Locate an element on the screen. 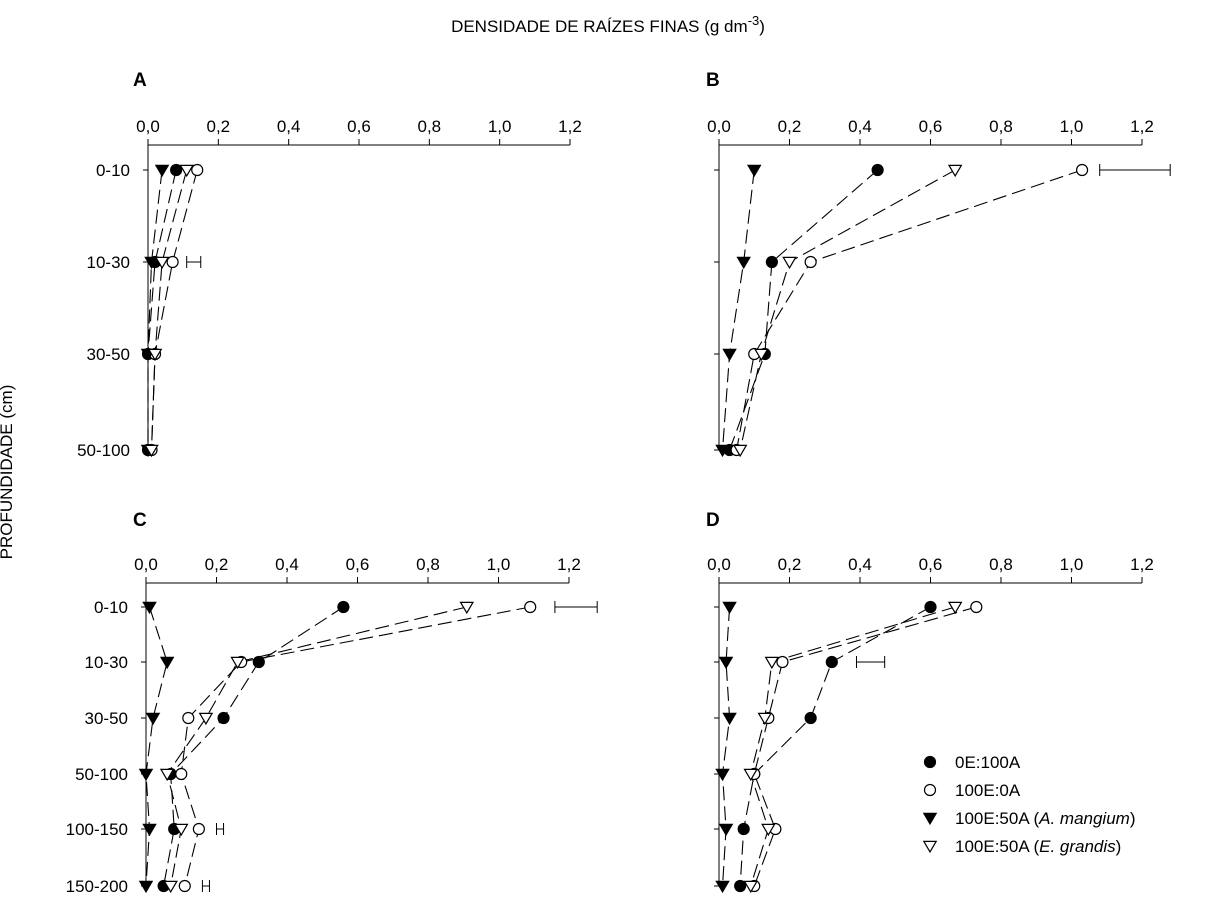  legend-item: 0E:100A is located at coordinates (972, 762).